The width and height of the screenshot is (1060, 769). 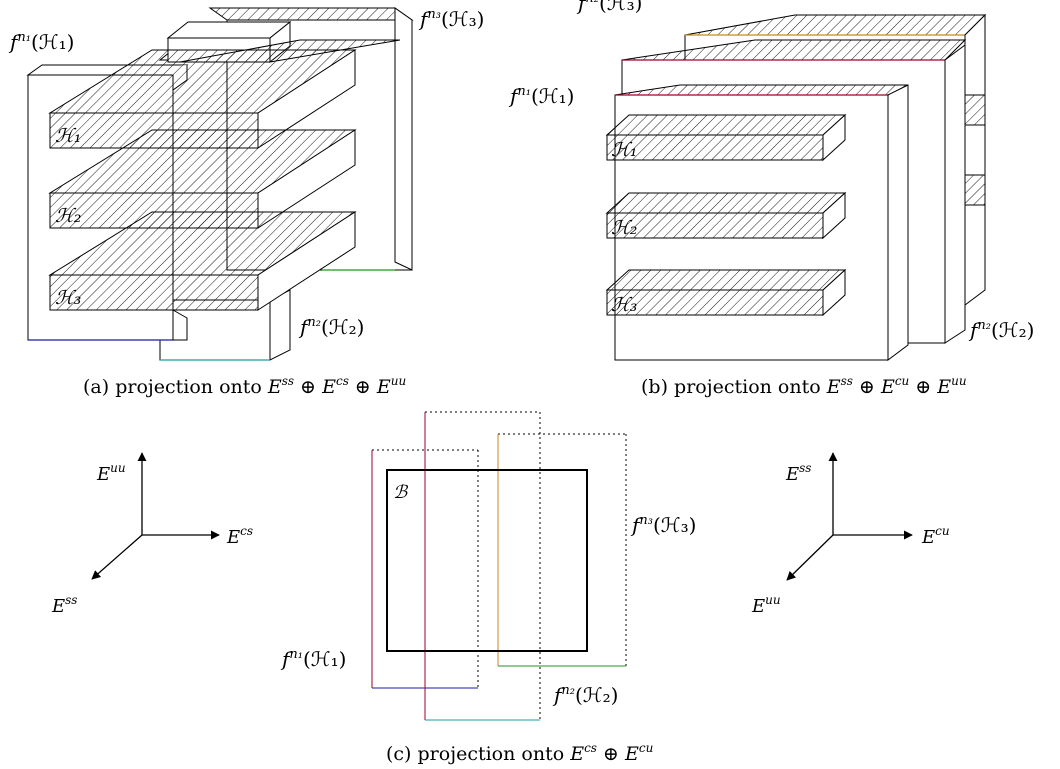 I want to click on label-c-fn2: fn₂(ℋ₂), so click(x=585, y=695).